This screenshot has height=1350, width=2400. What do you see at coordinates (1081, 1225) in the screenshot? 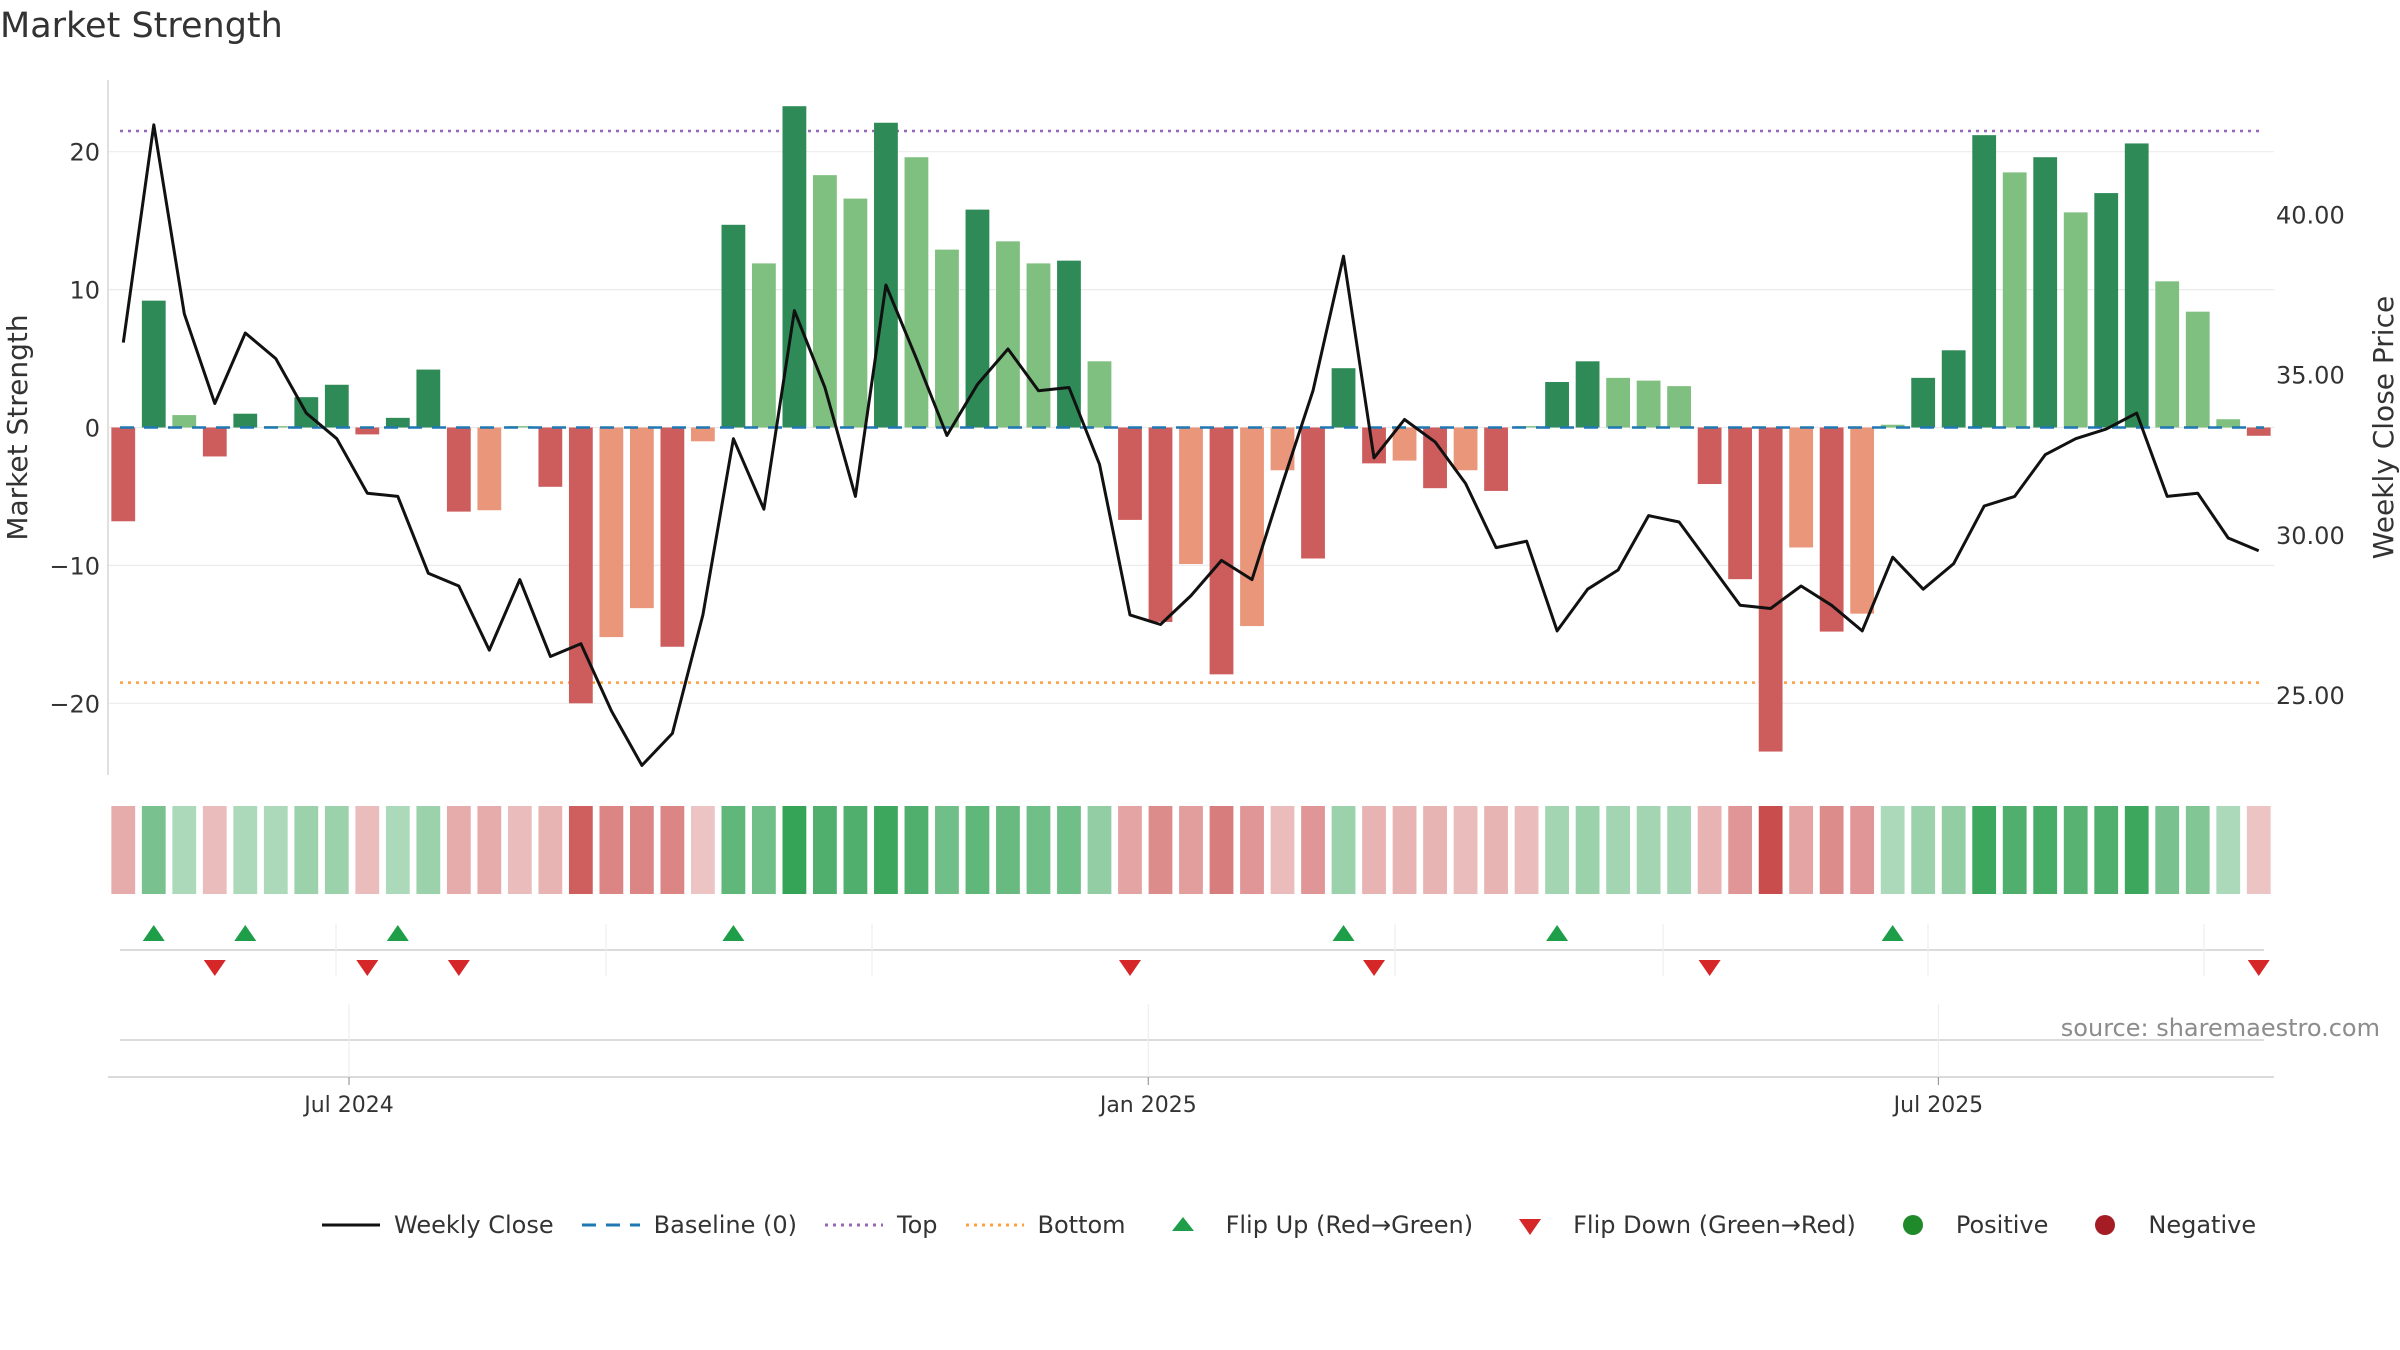
I see `legend-label: Bottom` at bounding box center [1081, 1225].